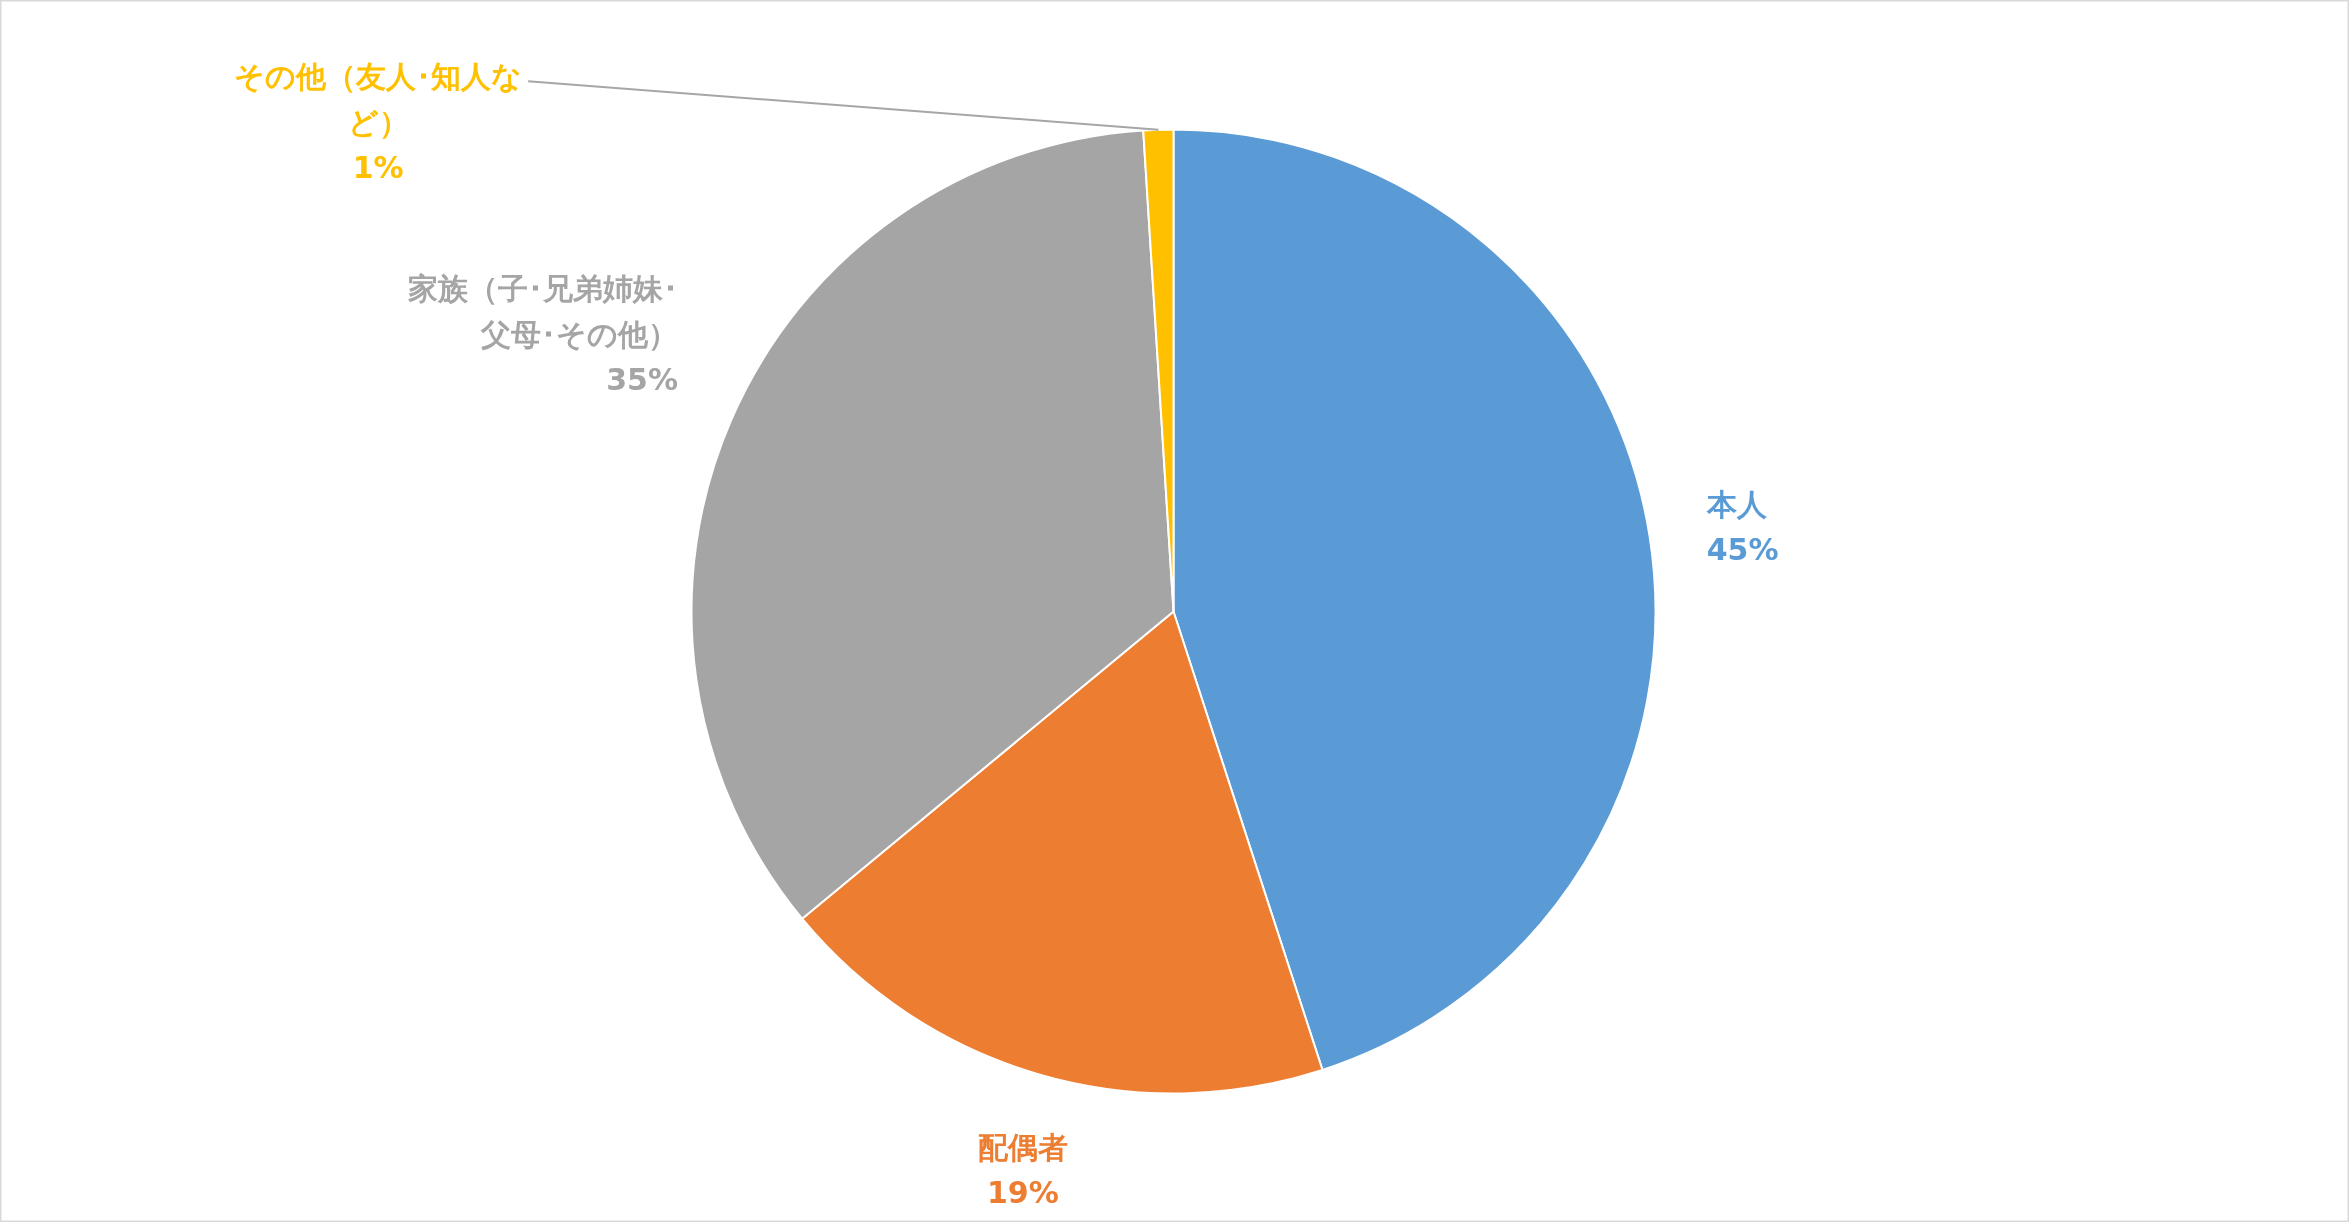 The width and height of the screenshot is (2349, 1222). Describe the element at coordinates (378, 99) in the screenshot. I see `slice-label: その他（友人･知人など）` at that location.